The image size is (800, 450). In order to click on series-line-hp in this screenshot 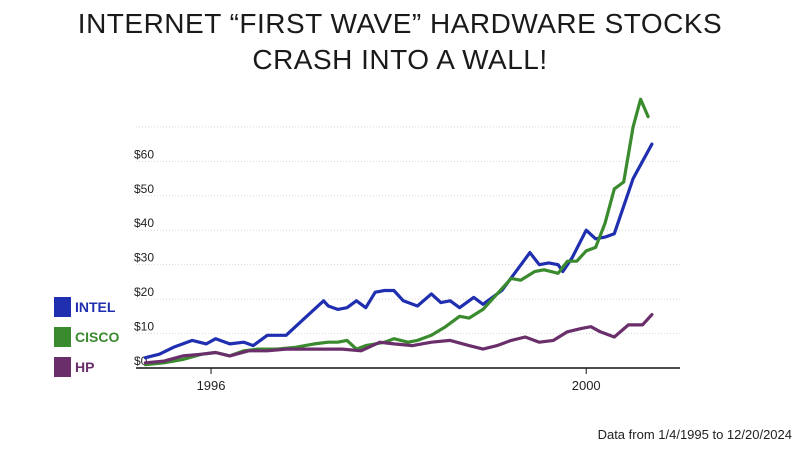, I will do `click(398, 339)`.